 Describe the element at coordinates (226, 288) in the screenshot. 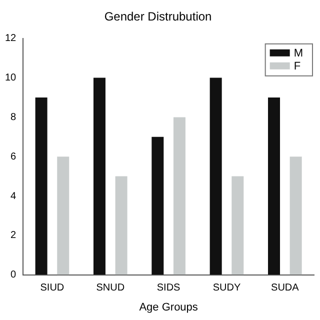

I see `x-tick-label: SUDY` at that location.